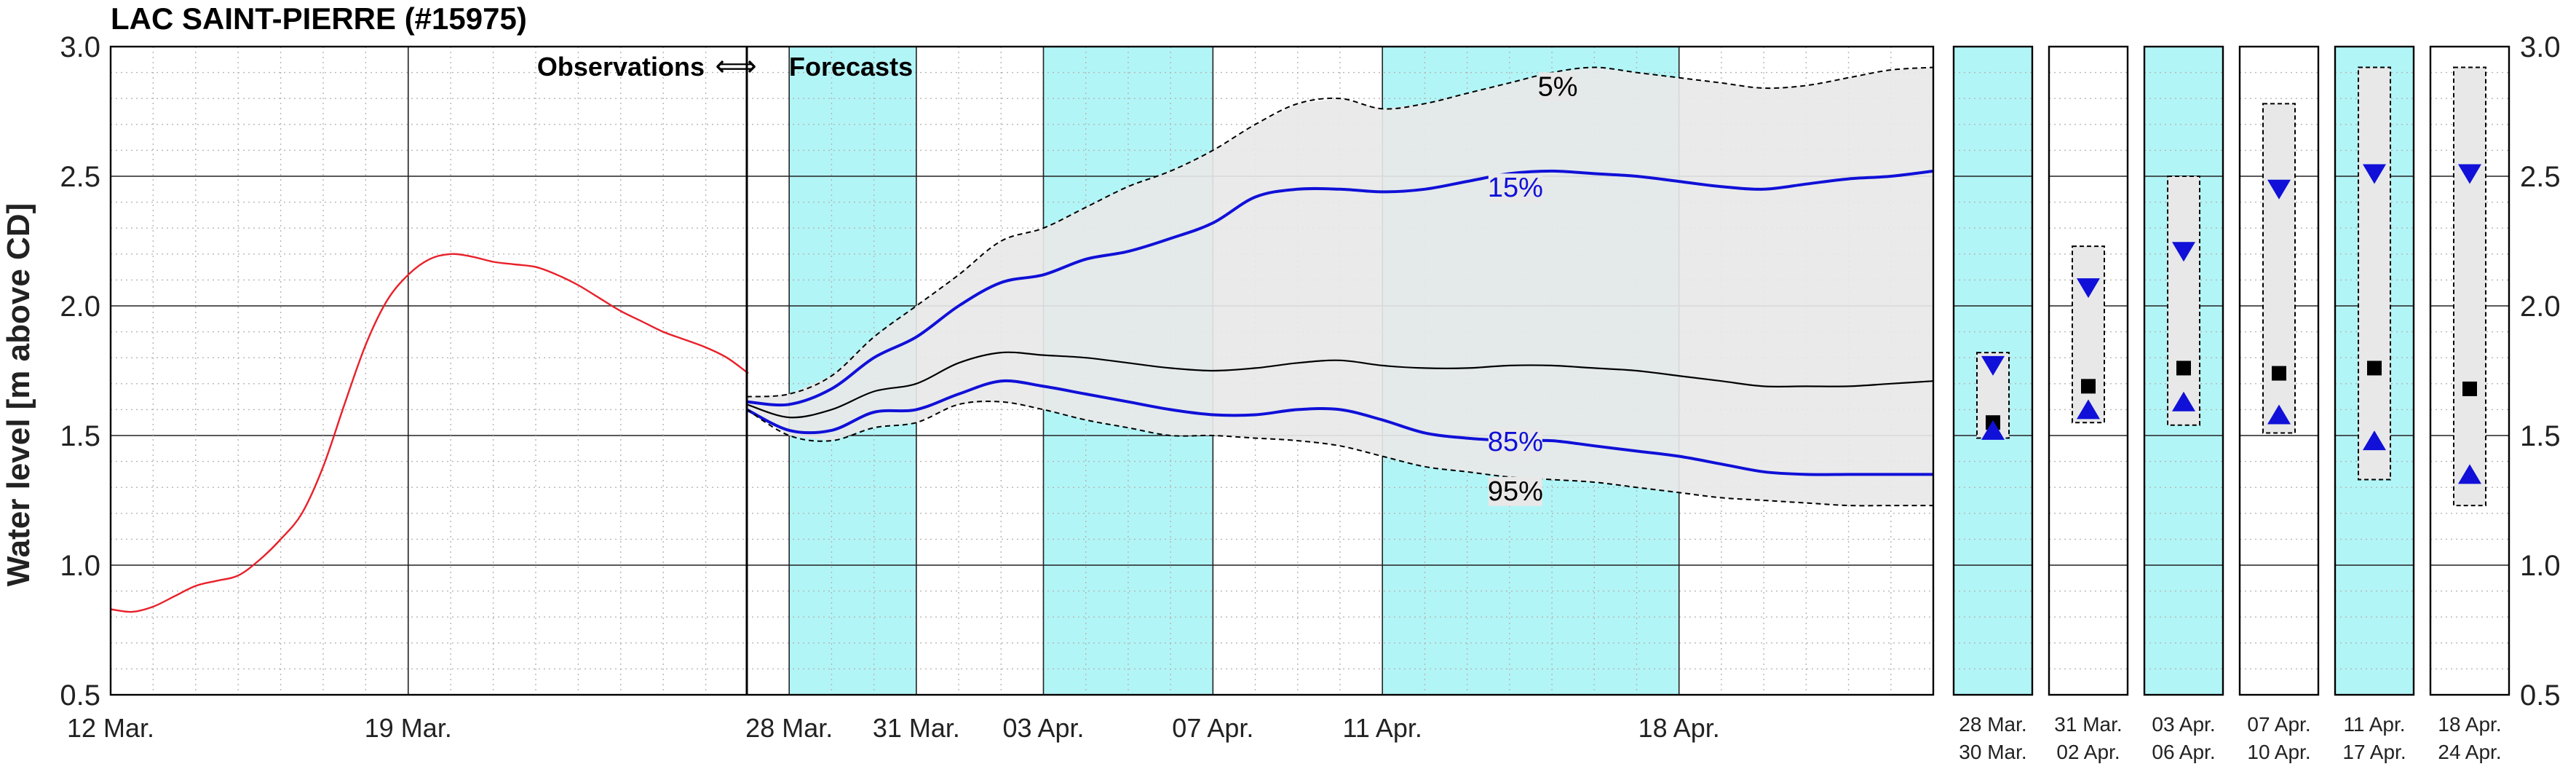  Describe the element at coordinates (2469, 752) in the screenshot. I see `summary-panel-date-bottom: 24 Apr.` at that location.